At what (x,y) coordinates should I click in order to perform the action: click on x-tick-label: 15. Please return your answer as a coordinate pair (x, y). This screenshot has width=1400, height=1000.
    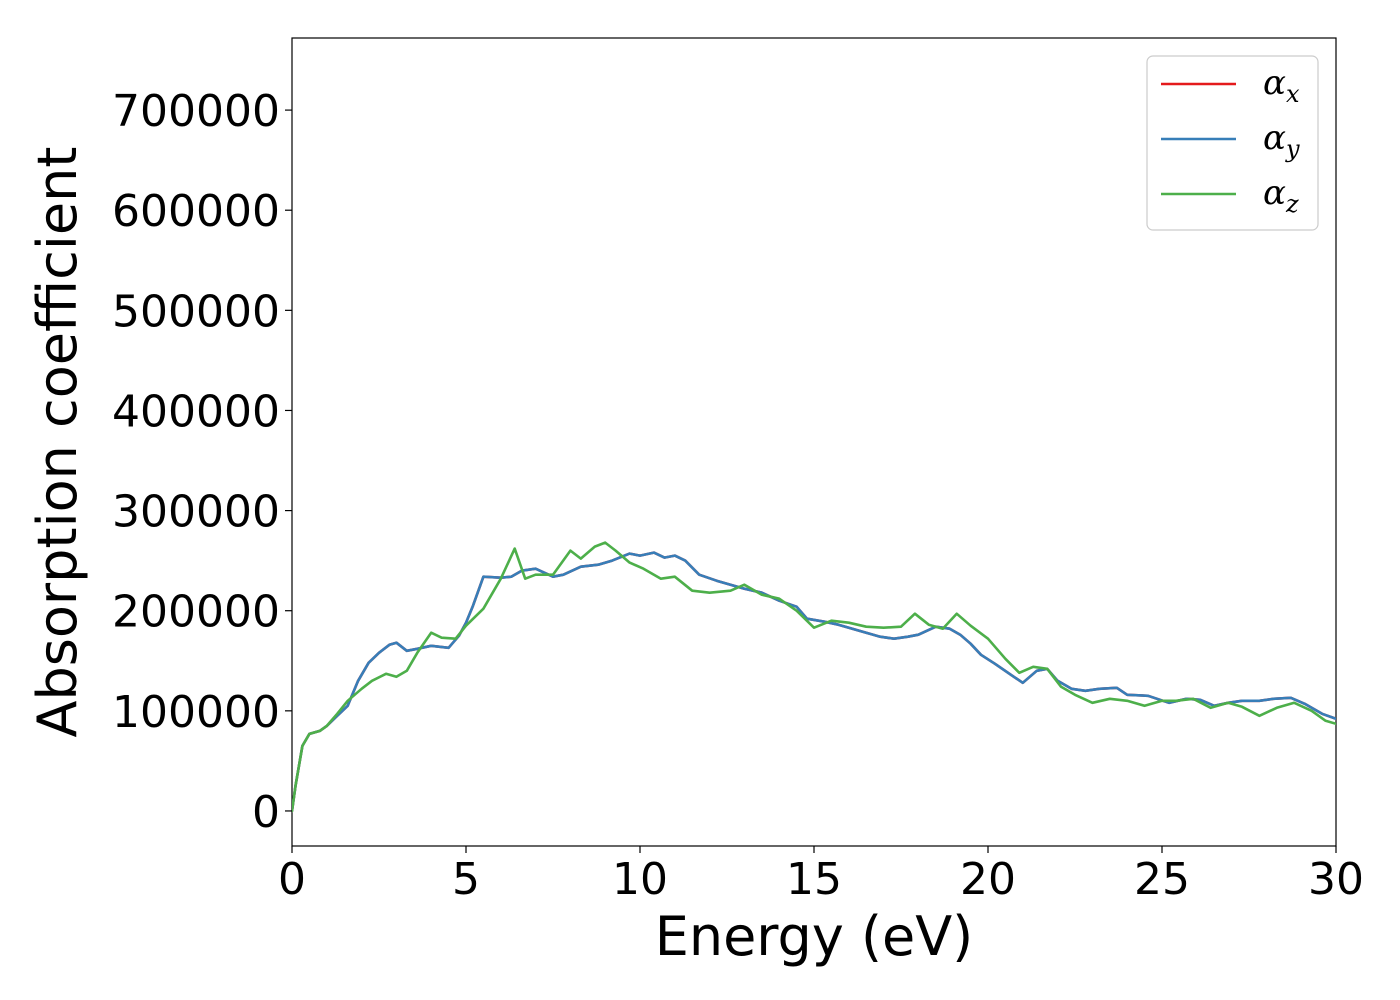
    Looking at the image, I should click on (814, 879).